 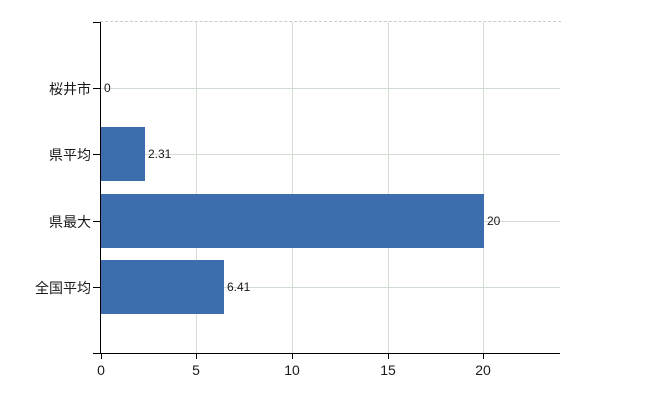 I want to click on x-tick-label: 20, so click(x=483, y=370).